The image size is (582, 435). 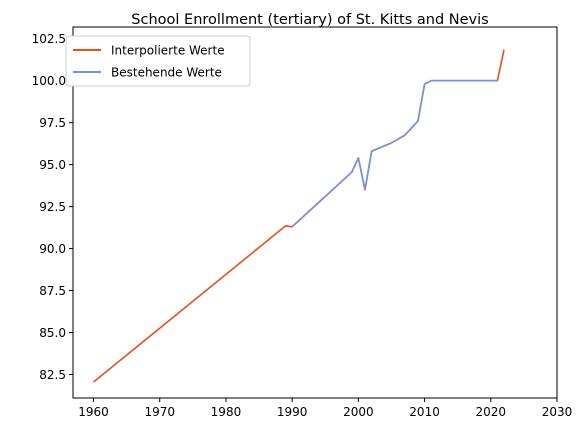 What do you see at coordinates (424, 412) in the screenshot?
I see `x-tick-label: 2010` at bounding box center [424, 412].